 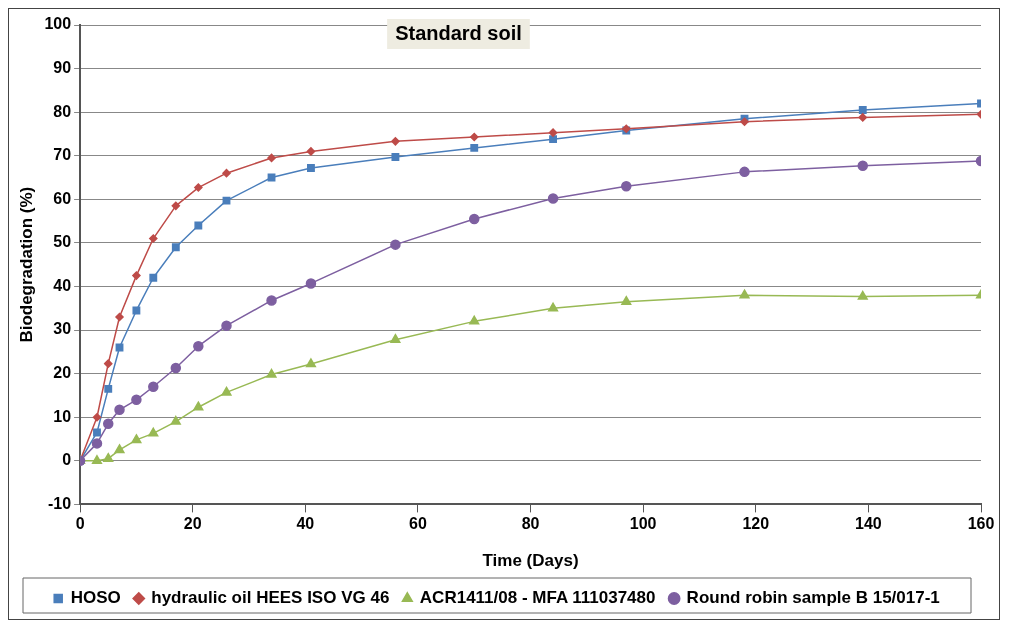 I want to click on legend-label: Round robin sample B 15/017-1, so click(x=813, y=598).